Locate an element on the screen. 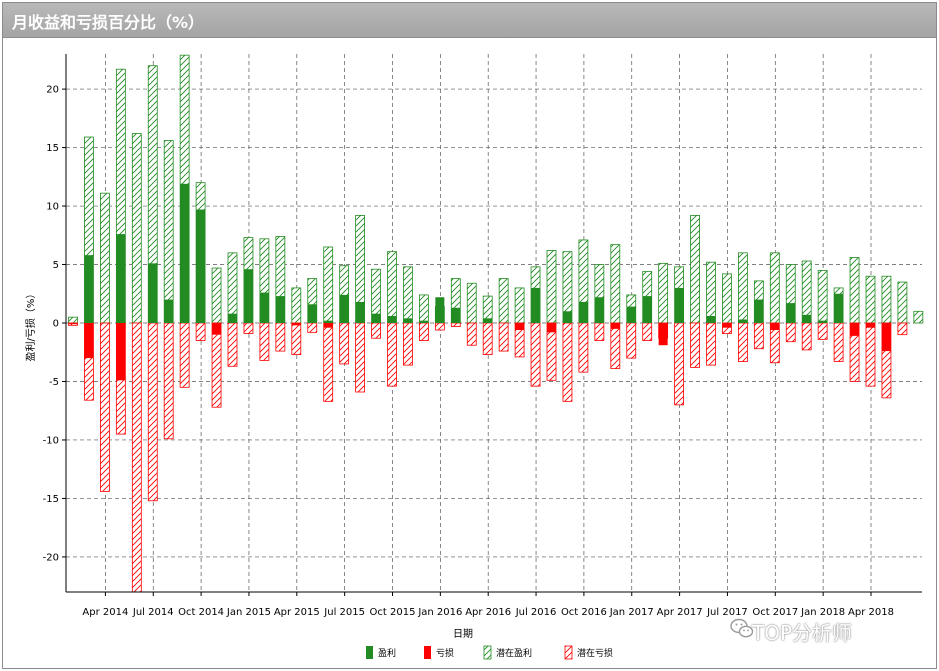 This screenshot has width=939, height=671. y-axis-ticks: -20 -15 -10 -5 0 5 10 15 20 is located at coordinates (54, 324).